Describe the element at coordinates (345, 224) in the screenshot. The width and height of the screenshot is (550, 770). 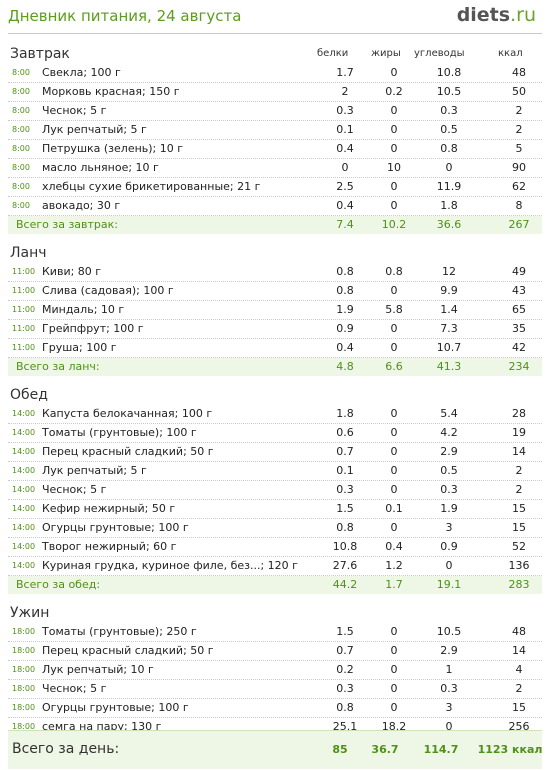
I see `meal-total-p: 7.4` at that location.